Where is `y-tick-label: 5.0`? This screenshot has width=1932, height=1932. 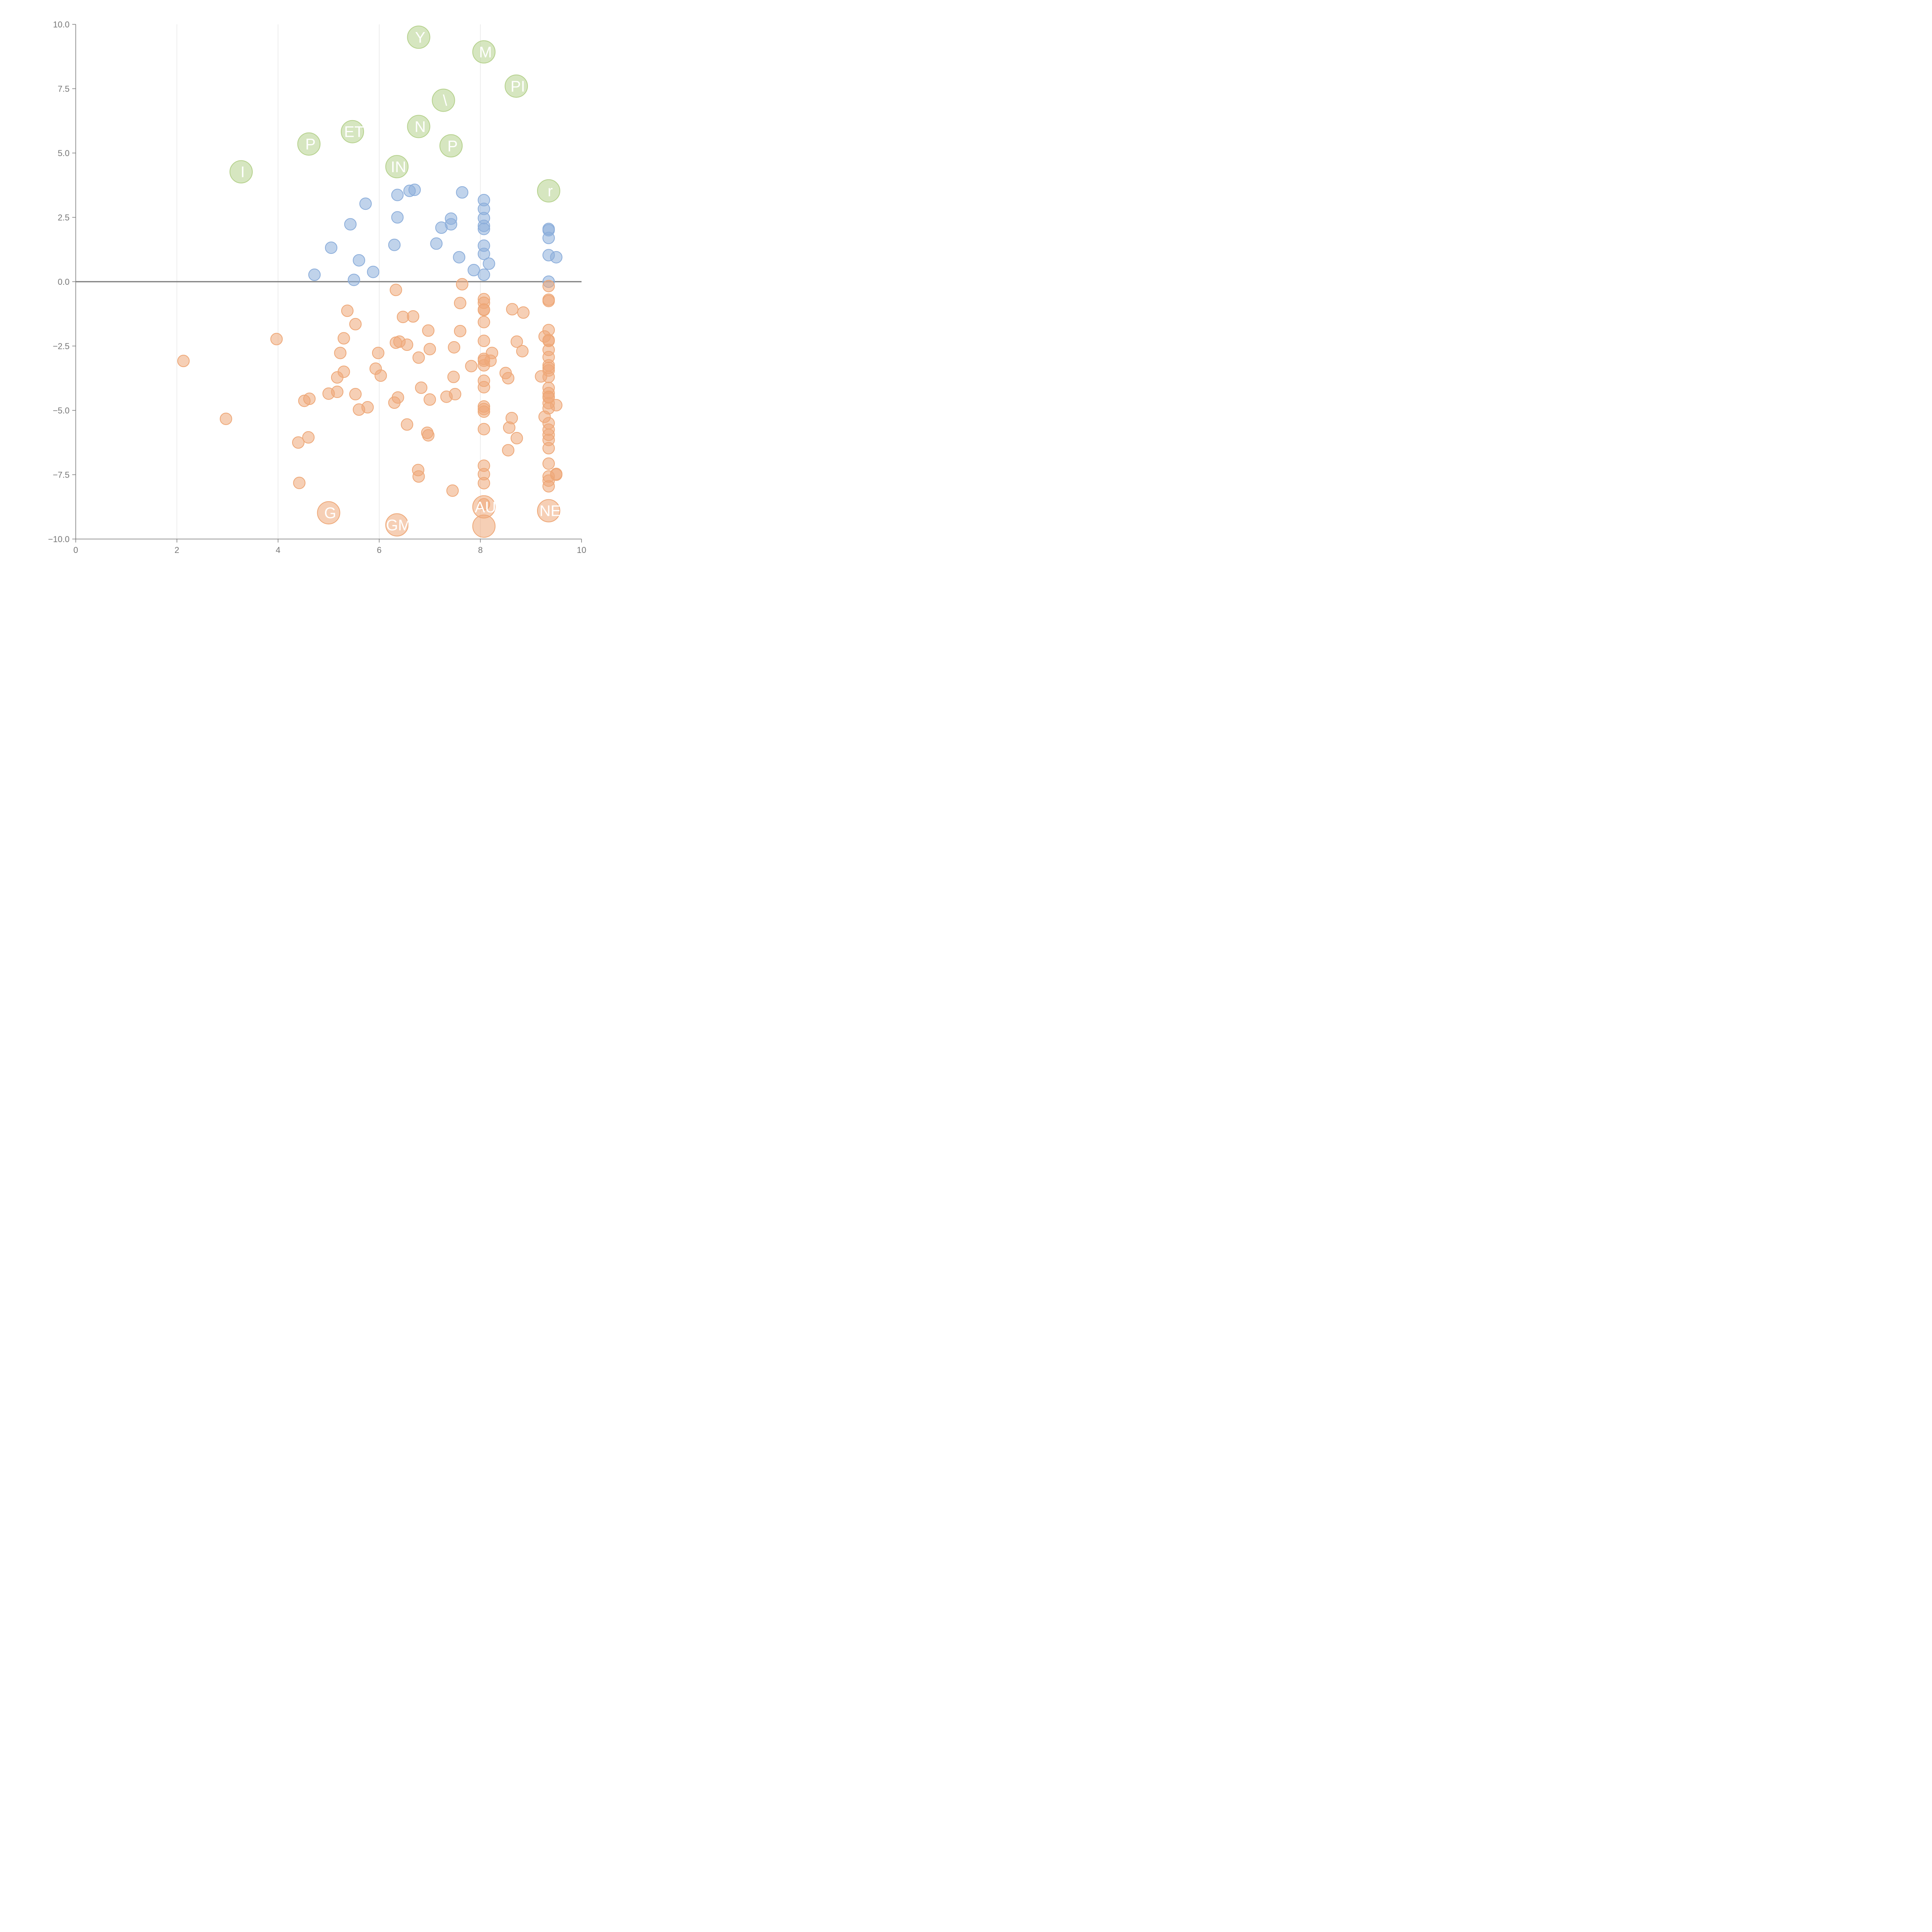 y-tick-label: 5.0 is located at coordinates (64, 153).